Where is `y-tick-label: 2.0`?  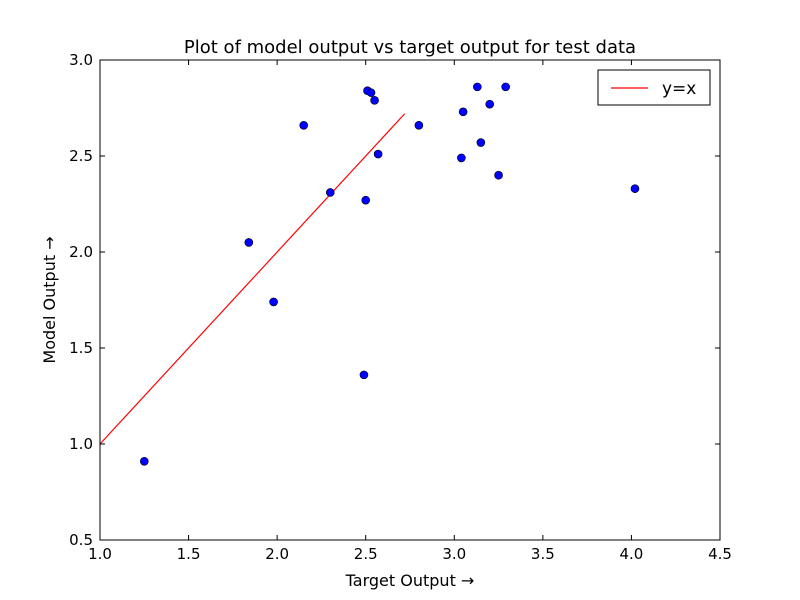 y-tick-label: 2.0 is located at coordinates (81, 252).